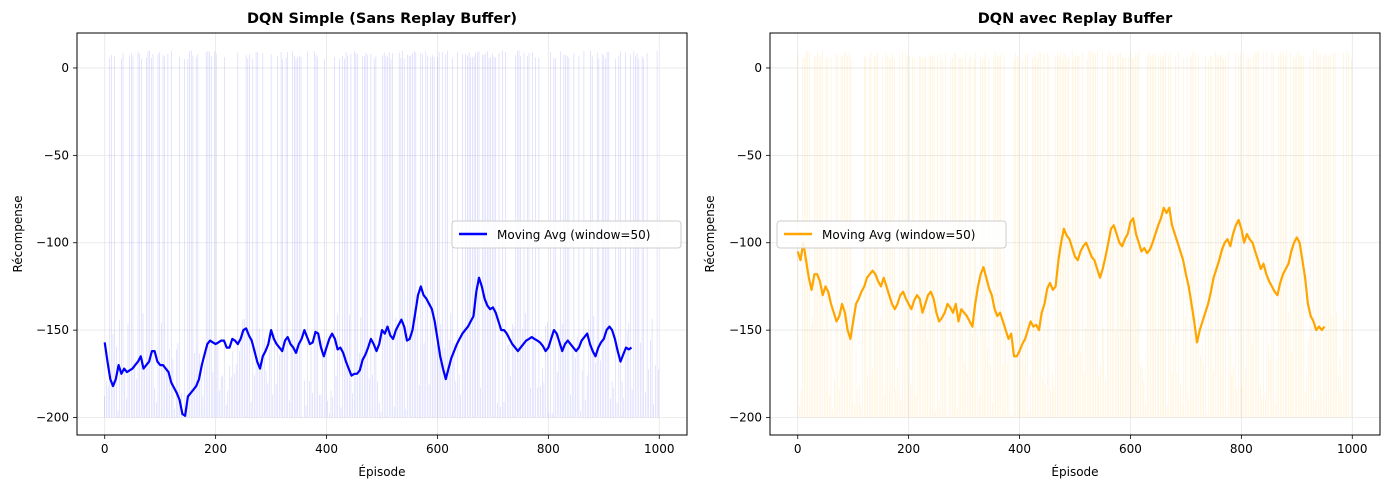 The height and width of the screenshot is (490, 1389). What do you see at coordinates (382, 19) in the screenshot?
I see `chart-title: DQN Simple (Sans Replay Buffer)` at bounding box center [382, 19].